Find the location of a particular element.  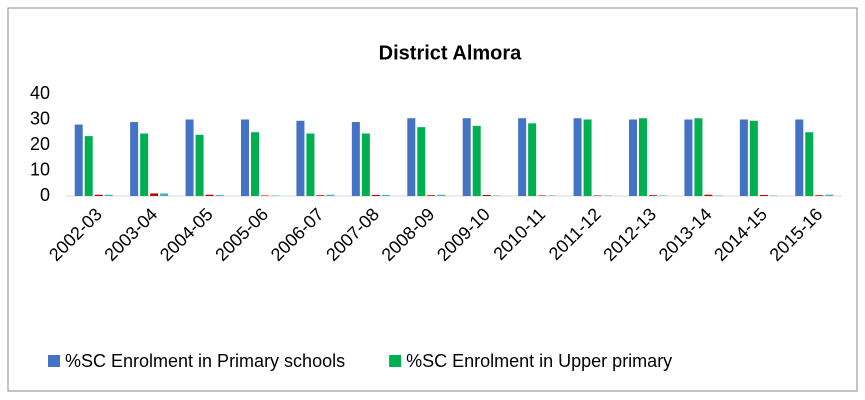

legend-label: %SC Enrolment in Primary schools is located at coordinates (205, 361).